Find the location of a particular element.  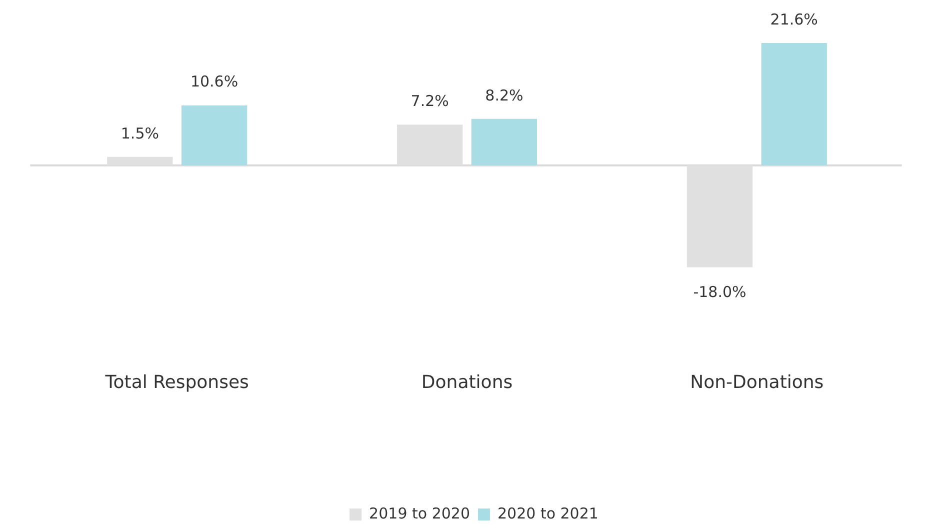

x-tick-label: Donations is located at coordinates (467, 382).